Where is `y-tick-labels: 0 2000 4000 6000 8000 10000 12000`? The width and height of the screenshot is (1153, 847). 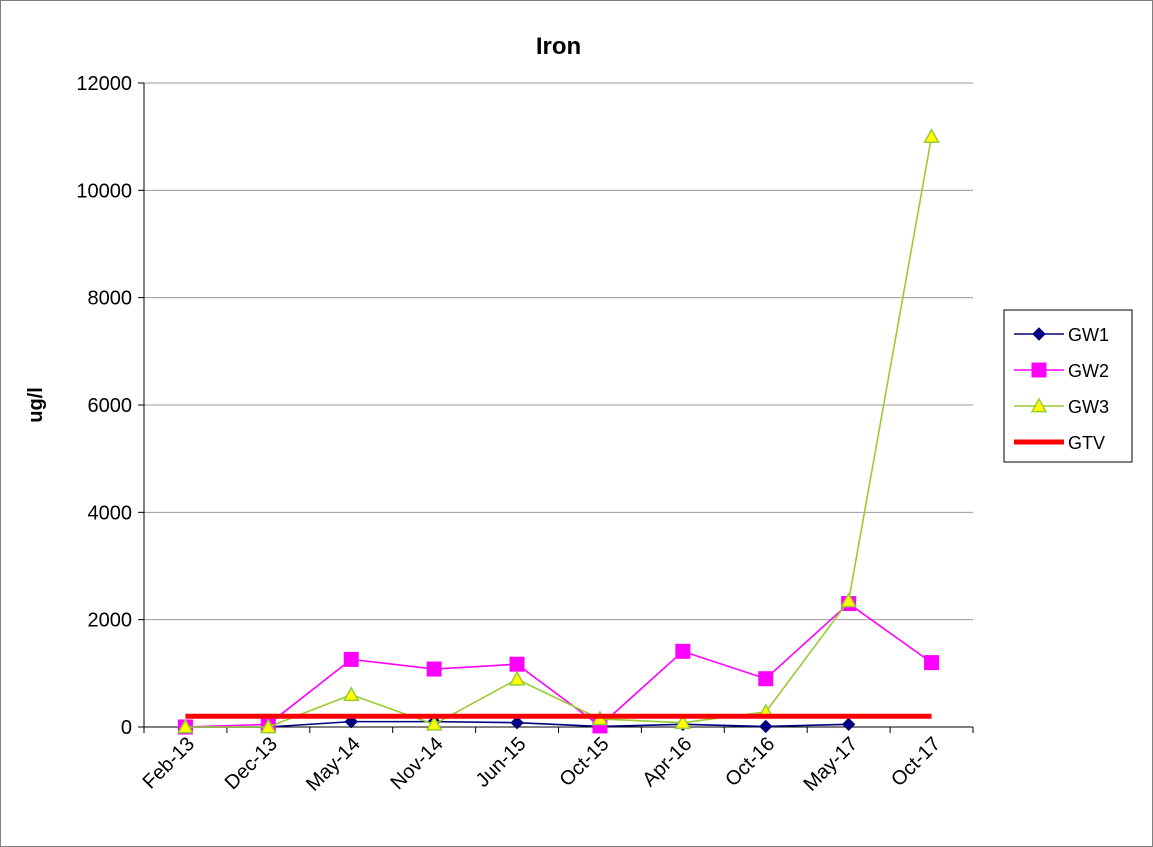 y-tick-labels: 0 2000 4000 6000 8000 10000 12000 is located at coordinates (104, 406).